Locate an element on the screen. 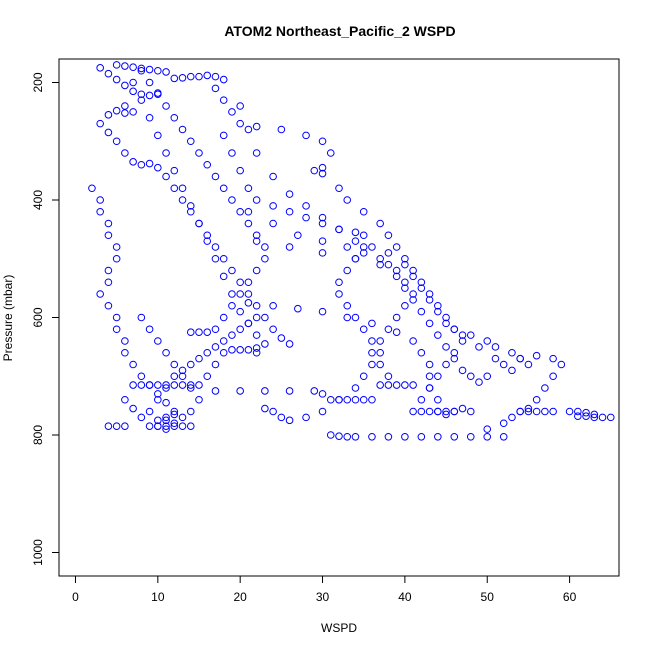  x-tick-label: 50 is located at coordinates (488, 597).